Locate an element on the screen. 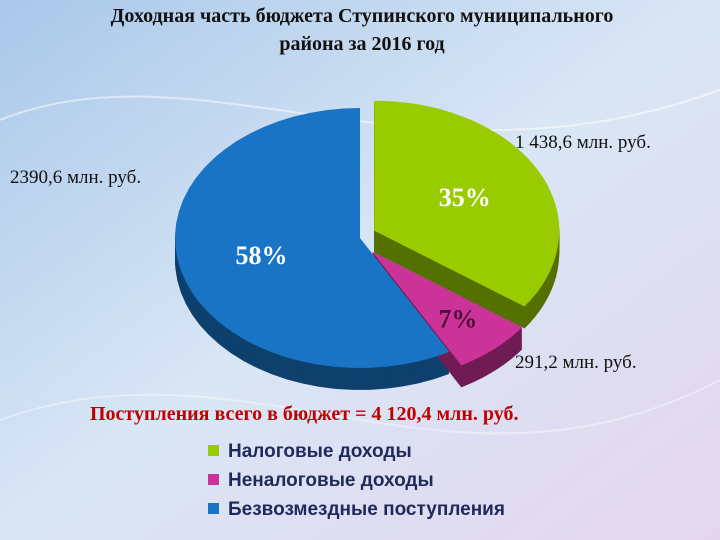 Image resolution: width=720 pixels, height=540 pixels. decor is located at coordinates (360, 407).